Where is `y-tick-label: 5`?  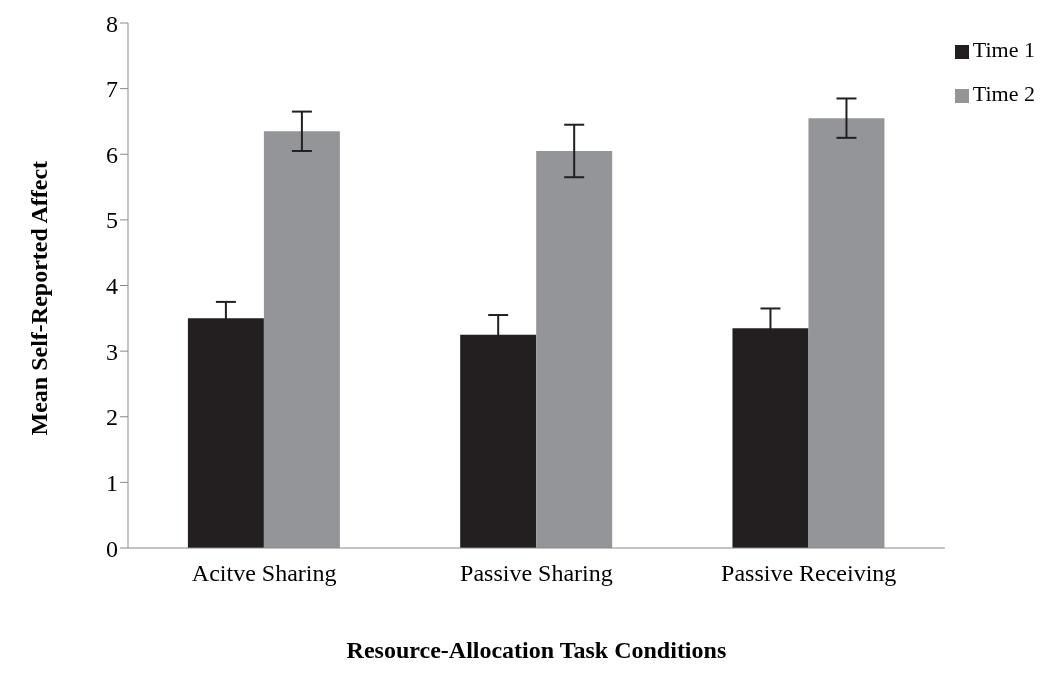 y-tick-label: 5 is located at coordinates (112, 220).